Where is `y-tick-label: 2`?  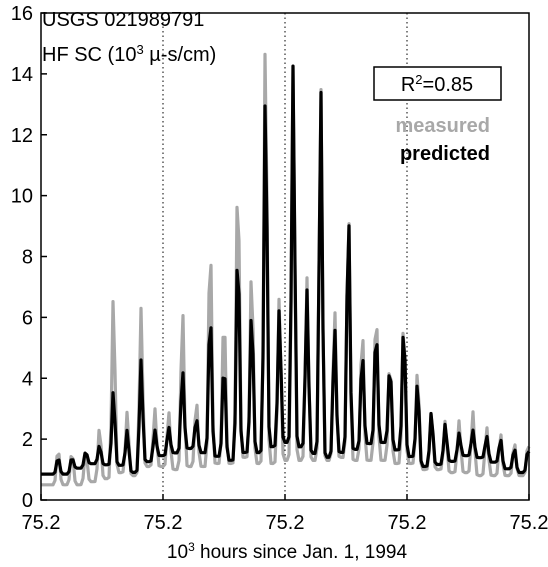 y-tick-label: 2 is located at coordinates (27, 440).